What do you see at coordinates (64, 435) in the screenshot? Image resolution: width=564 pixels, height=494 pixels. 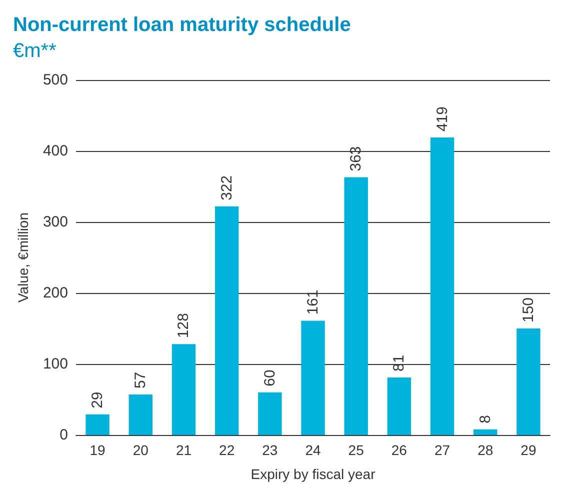 I see `y-tick-label: 0` at bounding box center [64, 435].